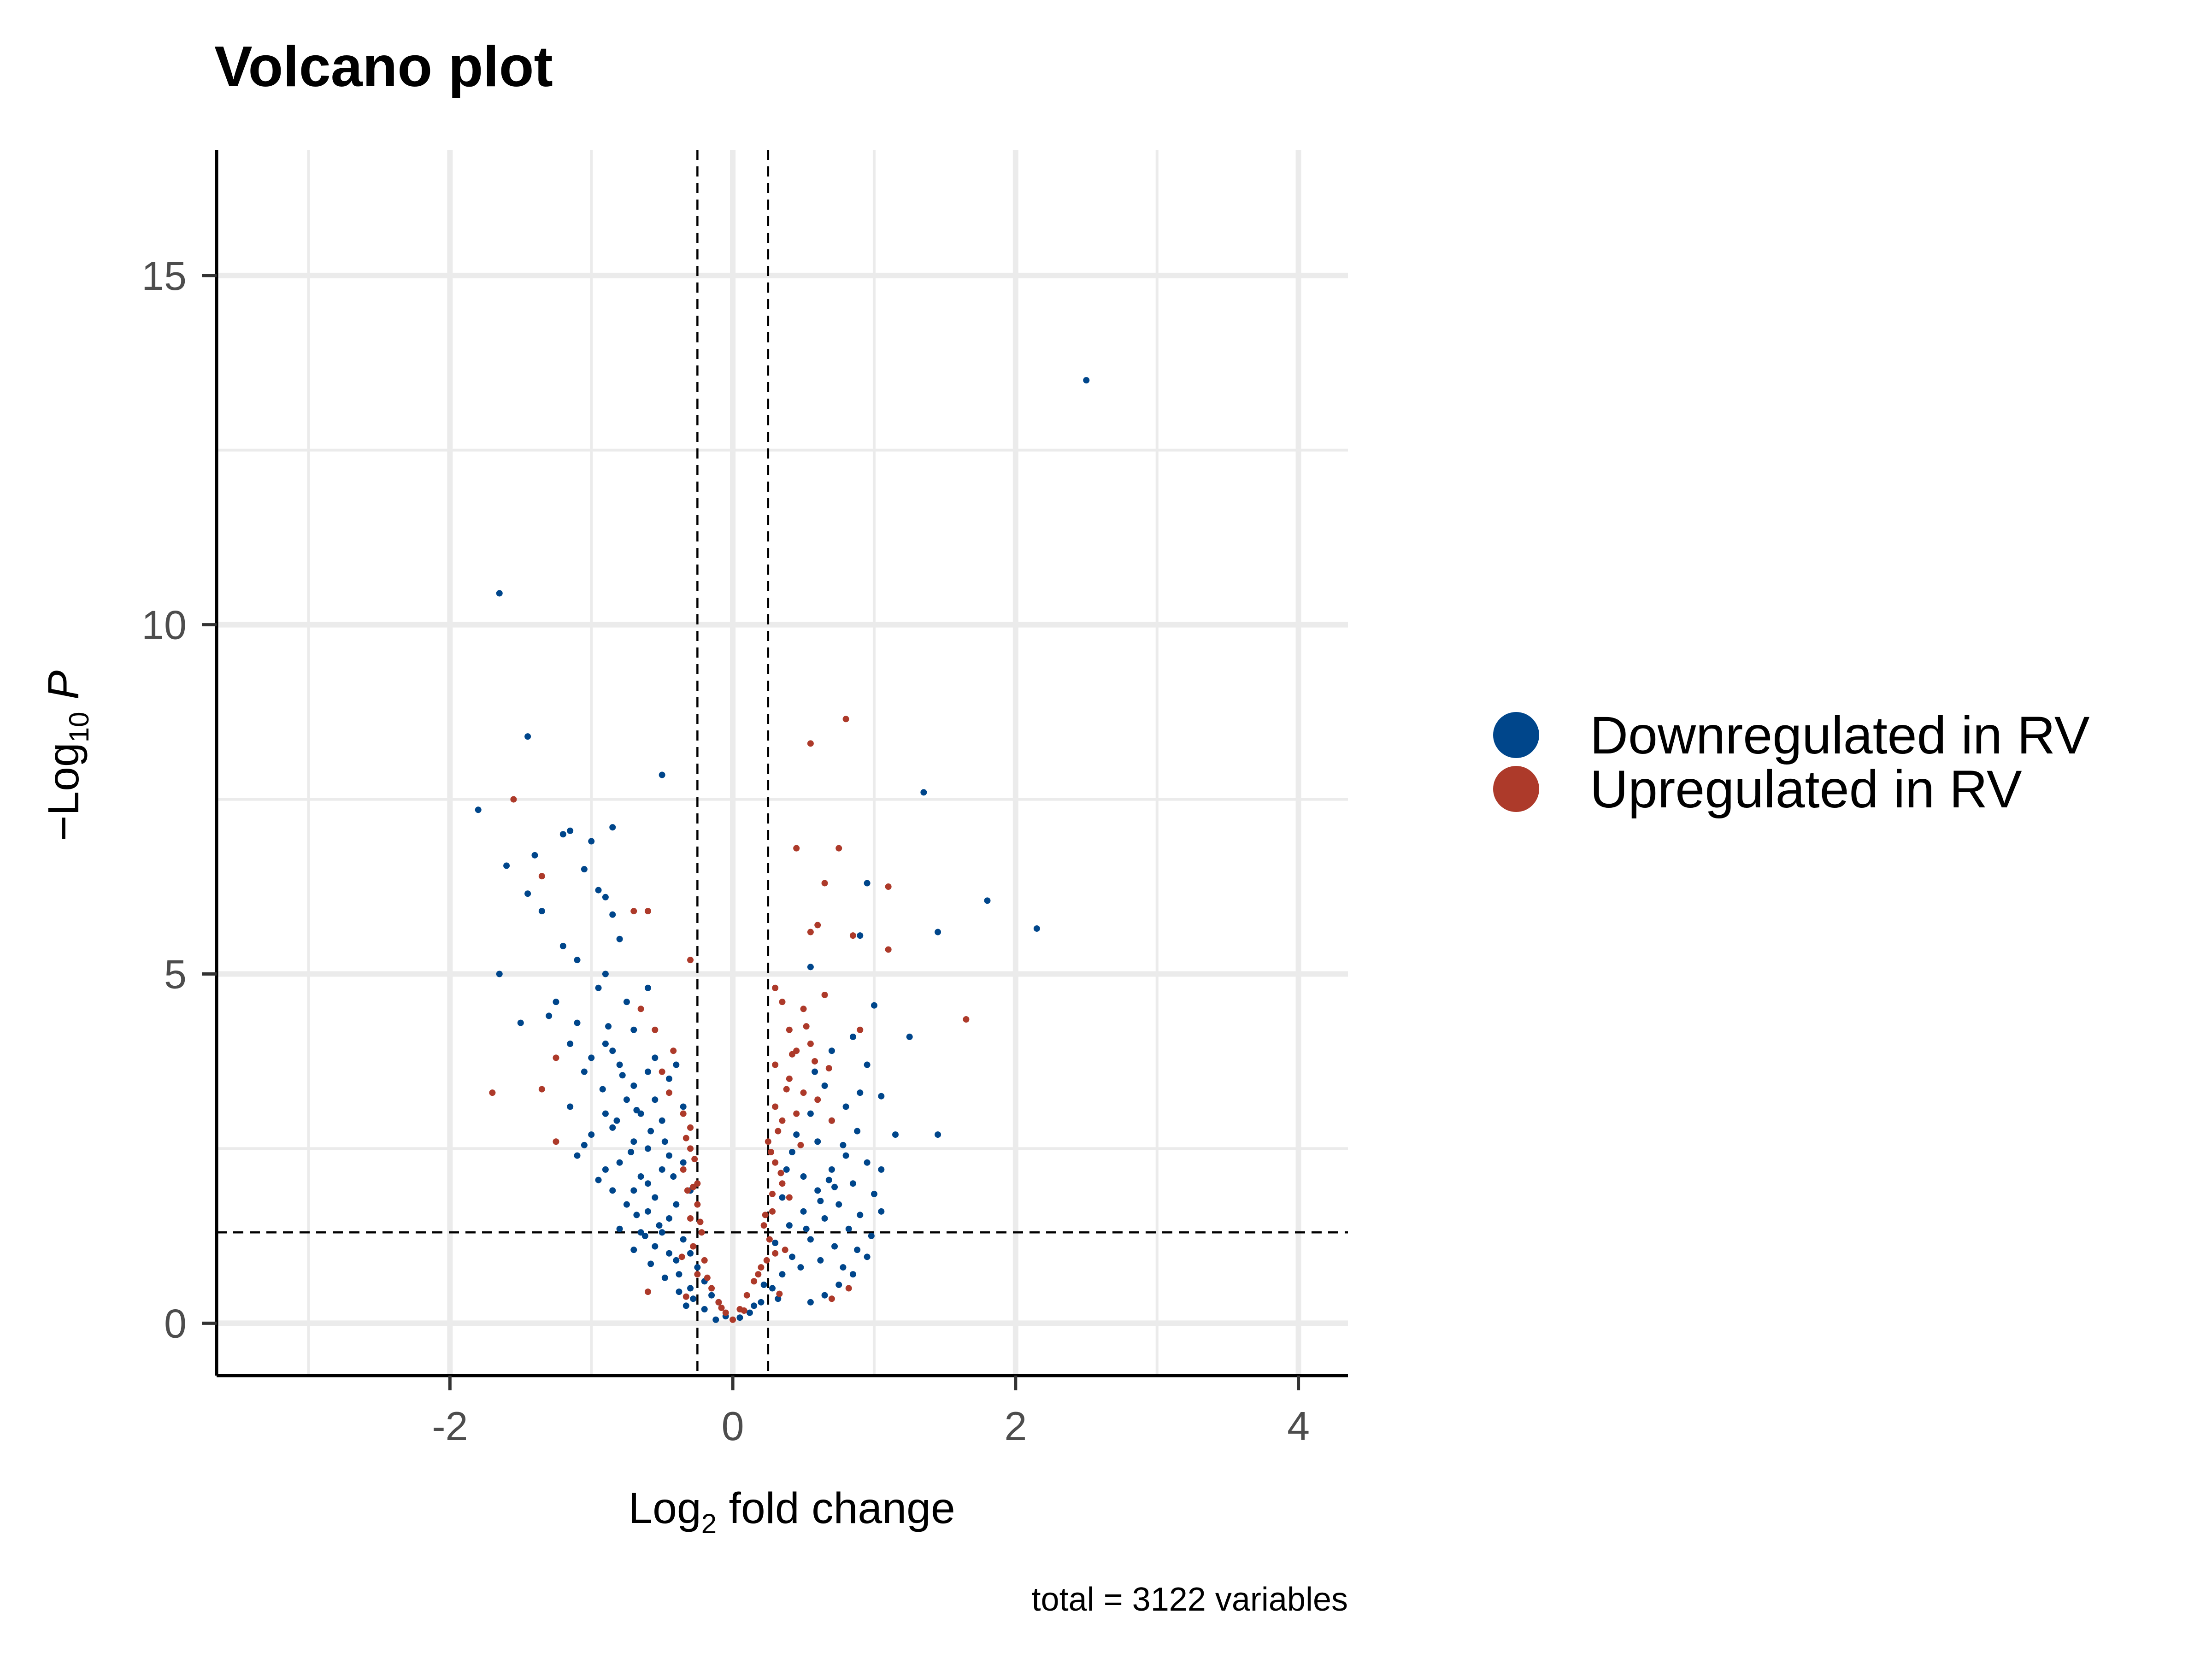 The height and width of the screenshot is (1659, 2212). What do you see at coordinates (791, 1511) in the screenshot?
I see `x-axis-label: Log2 fold change` at bounding box center [791, 1511].